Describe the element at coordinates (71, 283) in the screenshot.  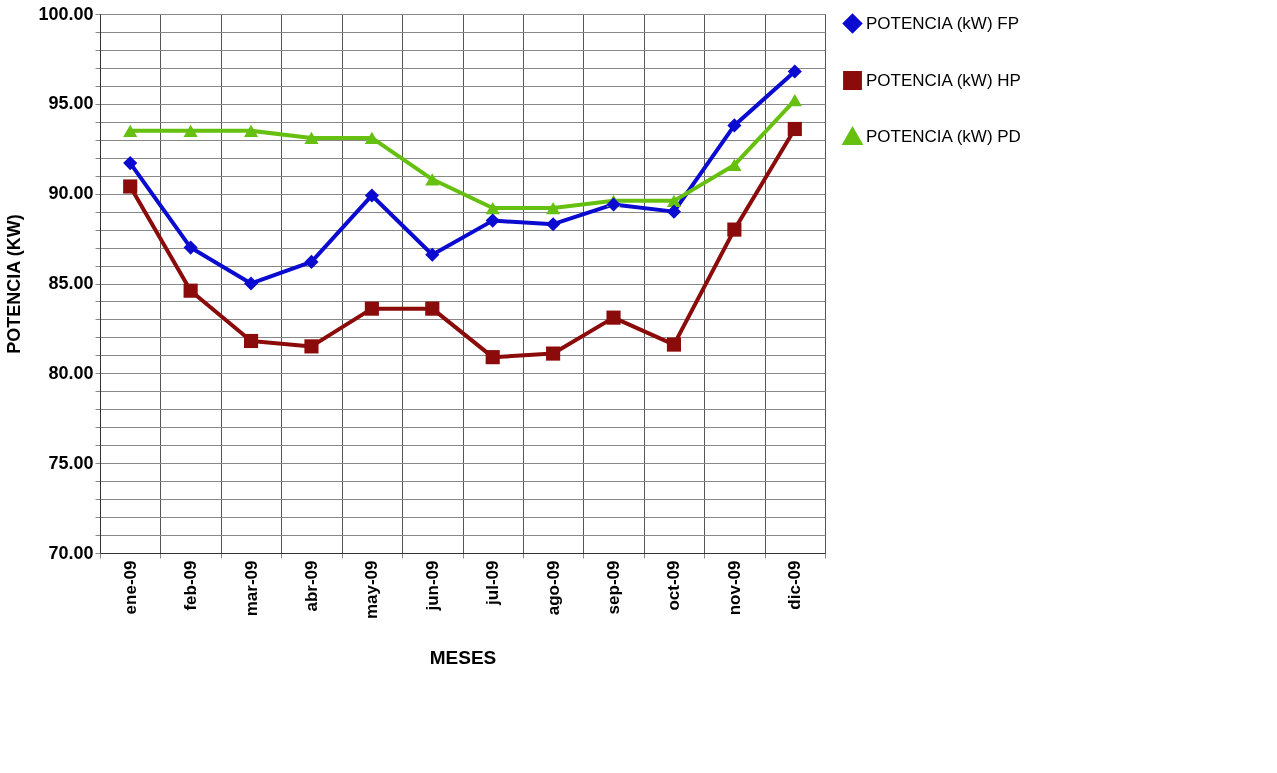
I see `y-tick-label: 85.00` at that location.